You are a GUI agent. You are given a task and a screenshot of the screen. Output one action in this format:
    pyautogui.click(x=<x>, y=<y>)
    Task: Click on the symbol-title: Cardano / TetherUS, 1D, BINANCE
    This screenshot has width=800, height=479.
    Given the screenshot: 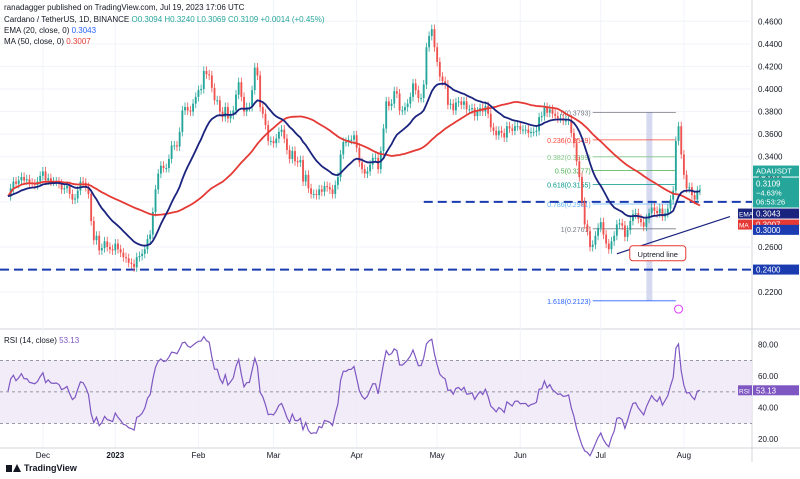 What is the action you would take?
    pyautogui.click(x=67, y=19)
    